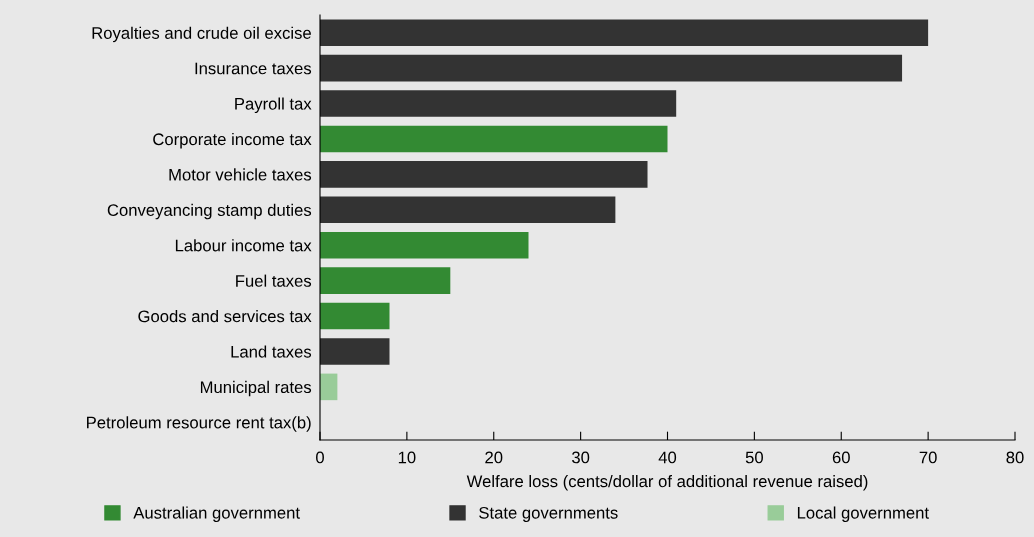 The image size is (1034, 537). I want to click on y-tick-label: Labour income tax, so click(243, 245).